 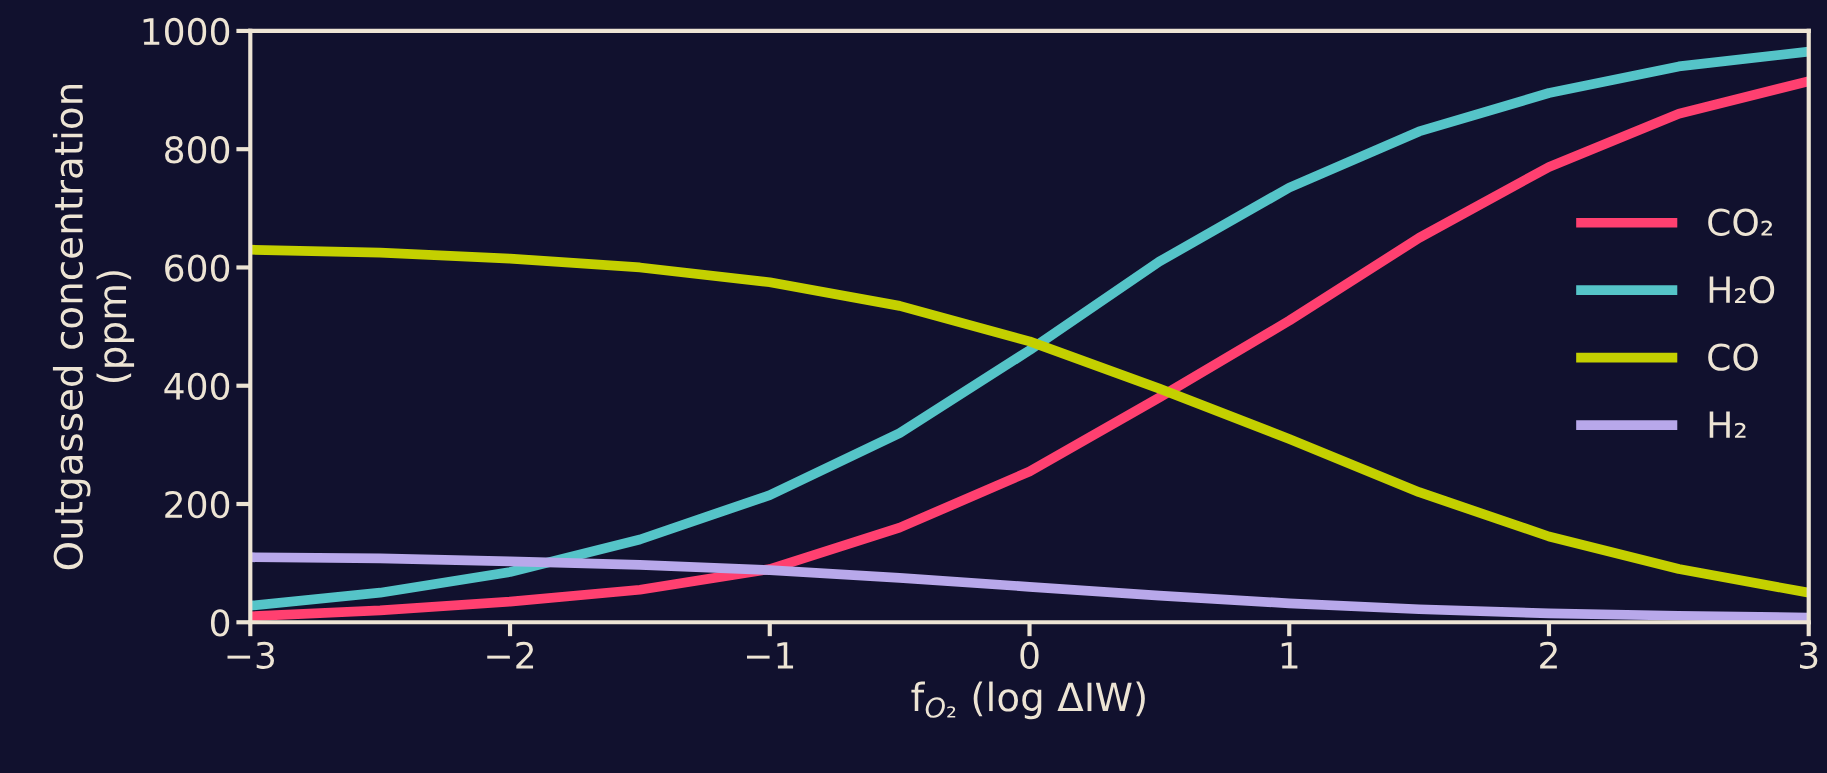 What do you see at coordinates (1028, 700) in the screenshot?
I see `x-axis-title: f$_{O₂}$ (log ΔIW)` at bounding box center [1028, 700].